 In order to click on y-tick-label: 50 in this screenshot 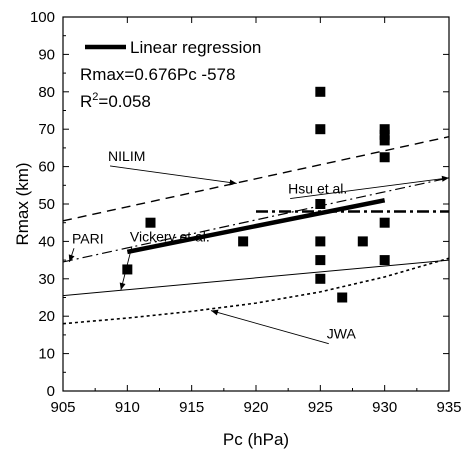, I will do `click(46, 204)`.